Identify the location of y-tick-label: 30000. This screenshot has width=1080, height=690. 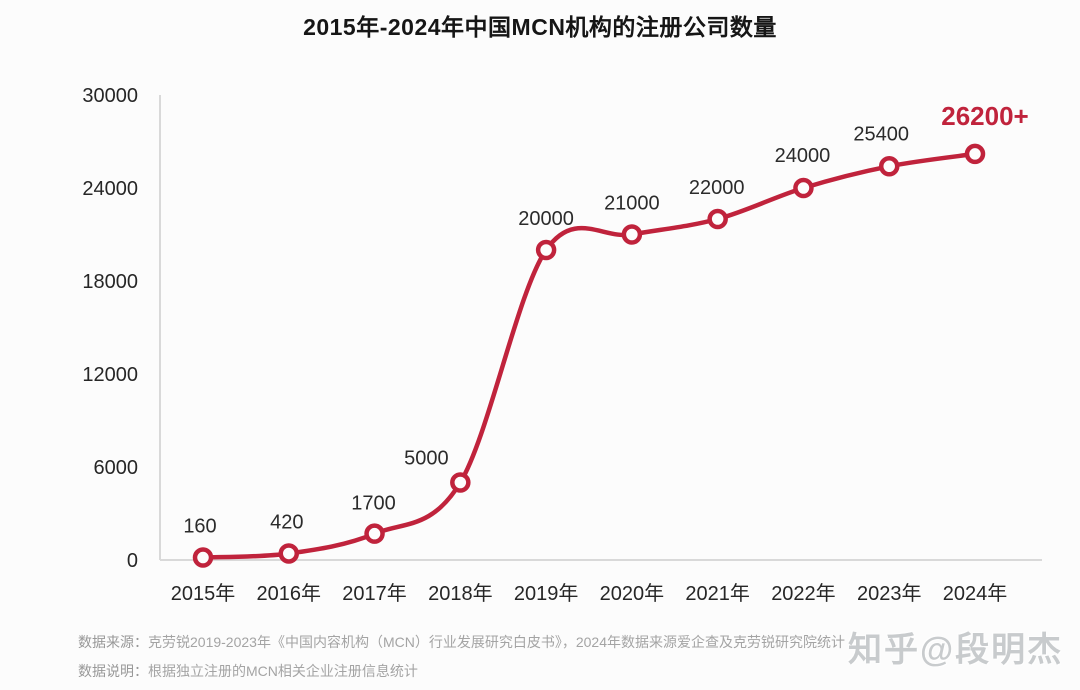
(110, 96).